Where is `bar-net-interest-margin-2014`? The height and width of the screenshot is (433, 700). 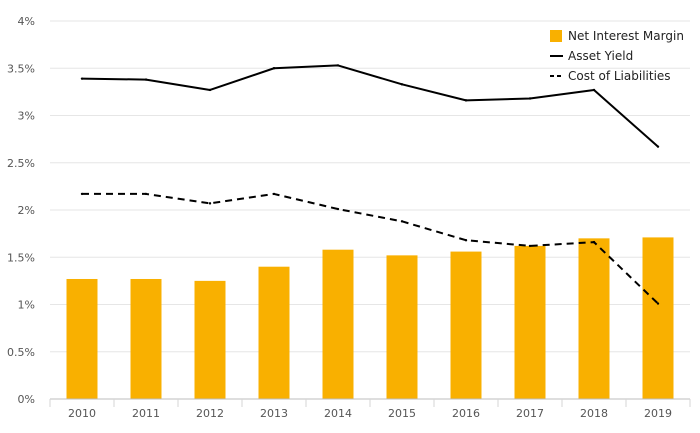 bar-net-interest-margin-2014 is located at coordinates (338, 324).